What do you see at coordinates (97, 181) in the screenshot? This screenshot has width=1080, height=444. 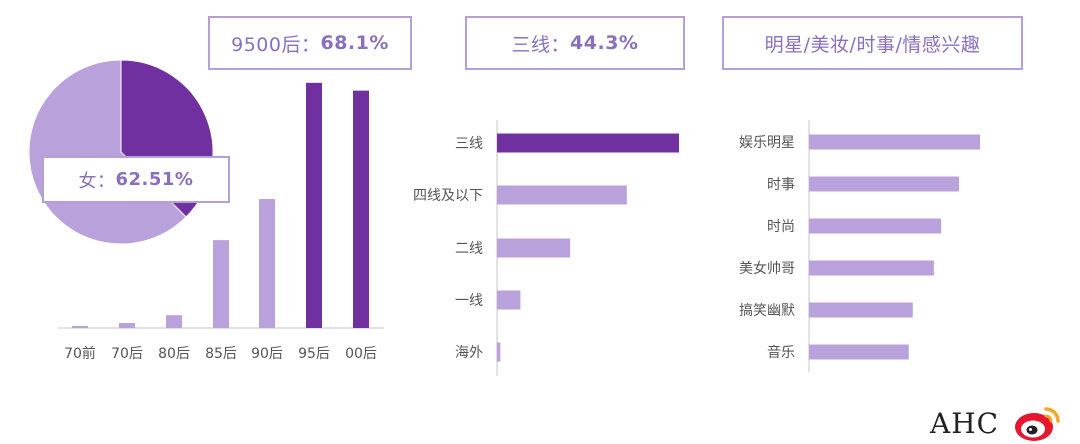 I see `gender-callout-label: 女：` at bounding box center [97, 181].